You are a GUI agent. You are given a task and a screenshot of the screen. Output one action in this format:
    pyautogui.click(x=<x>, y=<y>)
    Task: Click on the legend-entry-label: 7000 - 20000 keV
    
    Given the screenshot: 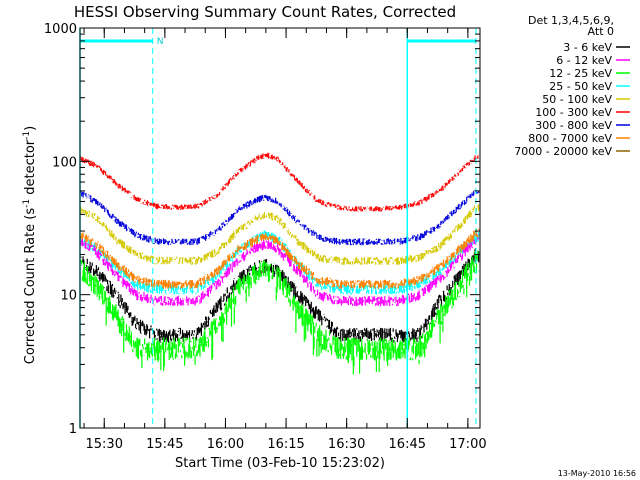 What is the action you would take?
    pyautogui.click(x=563, y=151)
    